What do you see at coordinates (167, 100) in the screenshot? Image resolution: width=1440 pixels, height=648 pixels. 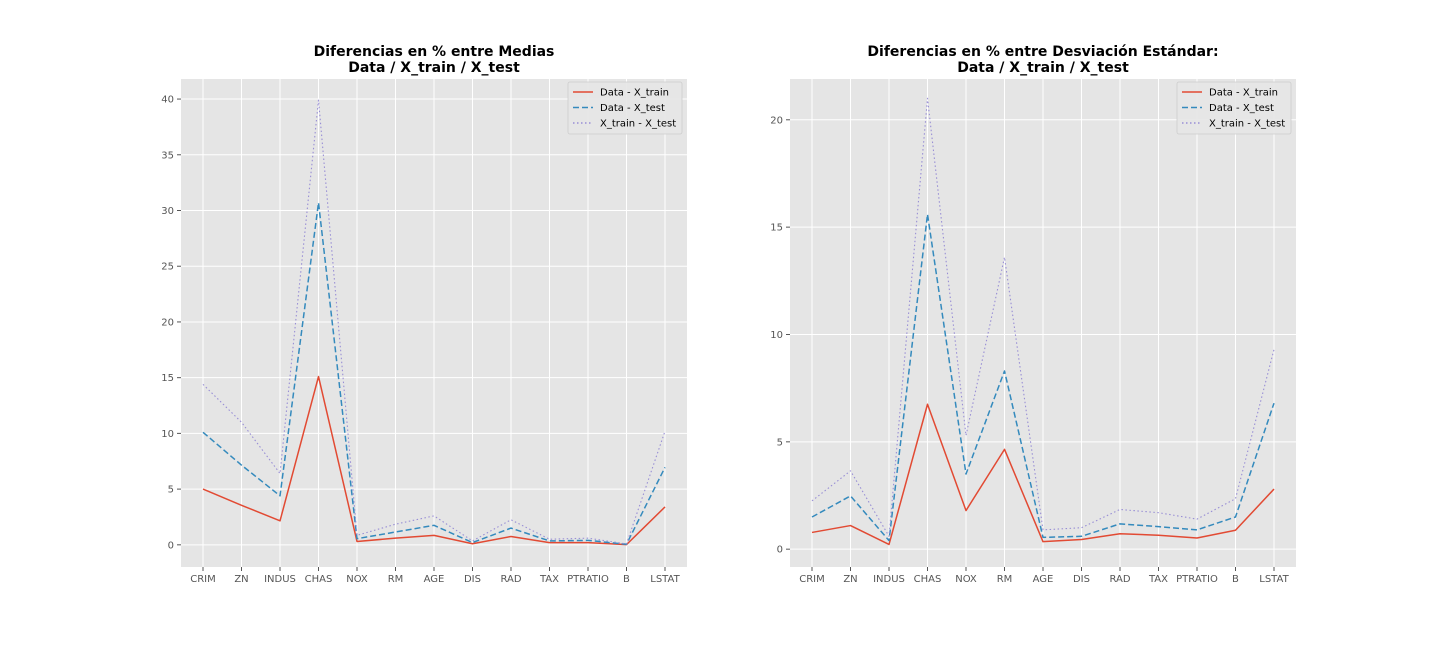 I see `y-tick-label: 40` at bounding box center [167, 100].